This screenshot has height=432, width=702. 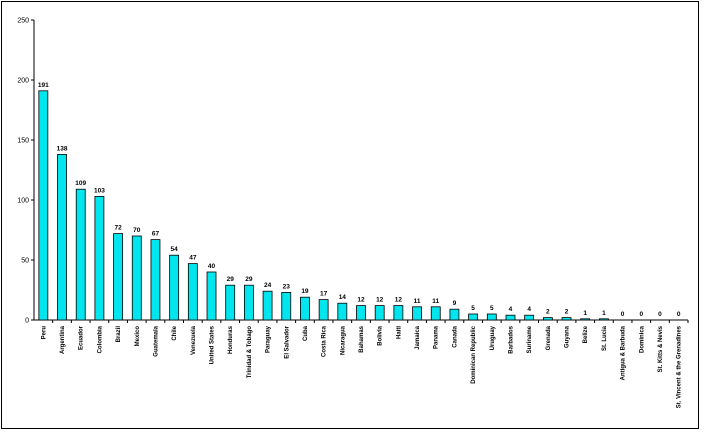 What do you see at coordinates (231, 339) in the screenshot?
I see `category-label: Honduras` at bounding box center [231, 339].